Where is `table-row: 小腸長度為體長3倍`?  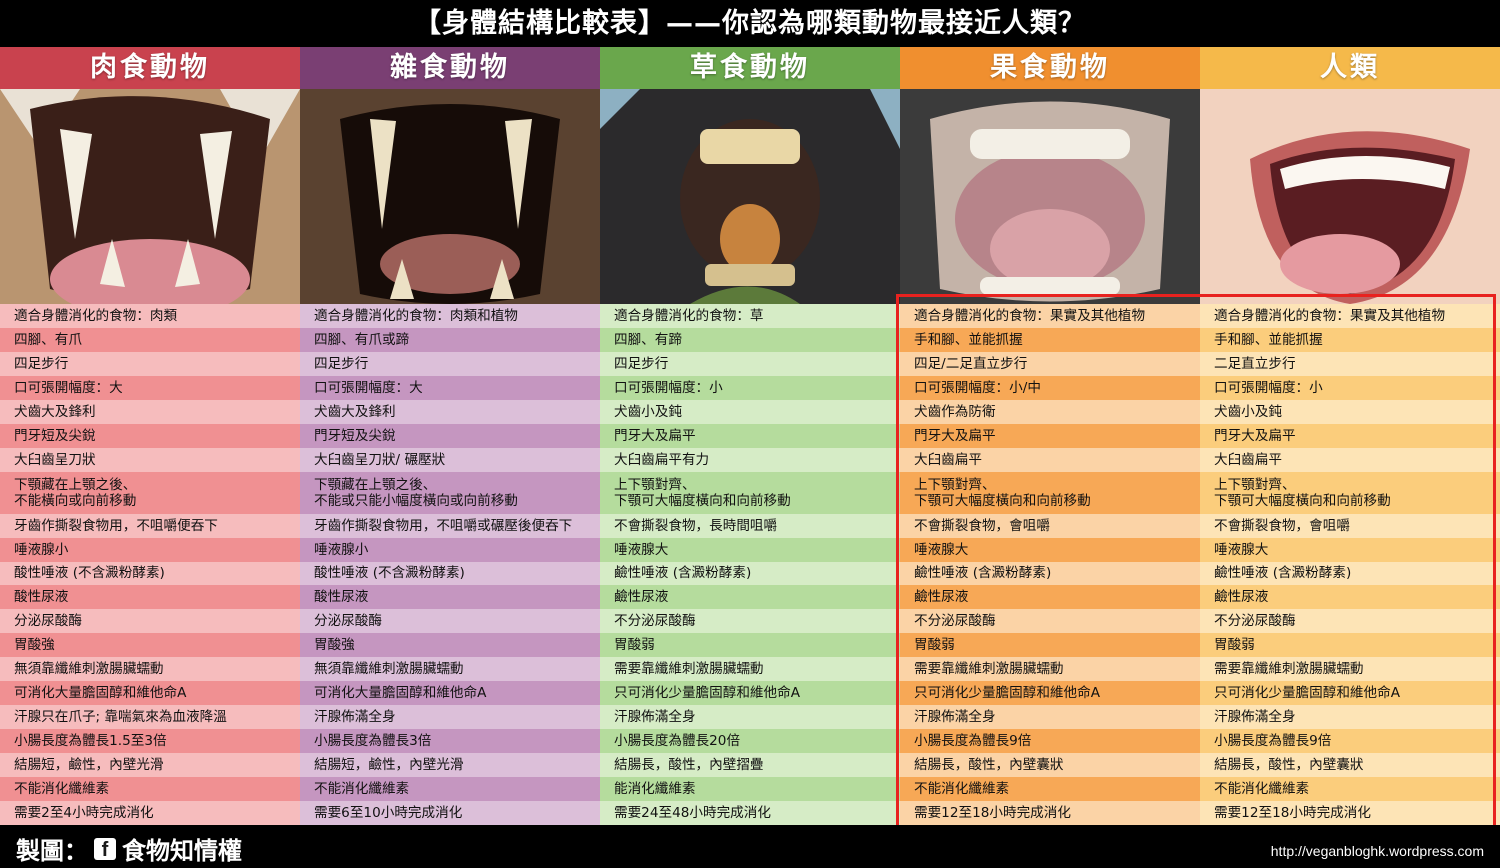 table-row: 小腸長度為體長3倍 is located at coordinates (450, 741).